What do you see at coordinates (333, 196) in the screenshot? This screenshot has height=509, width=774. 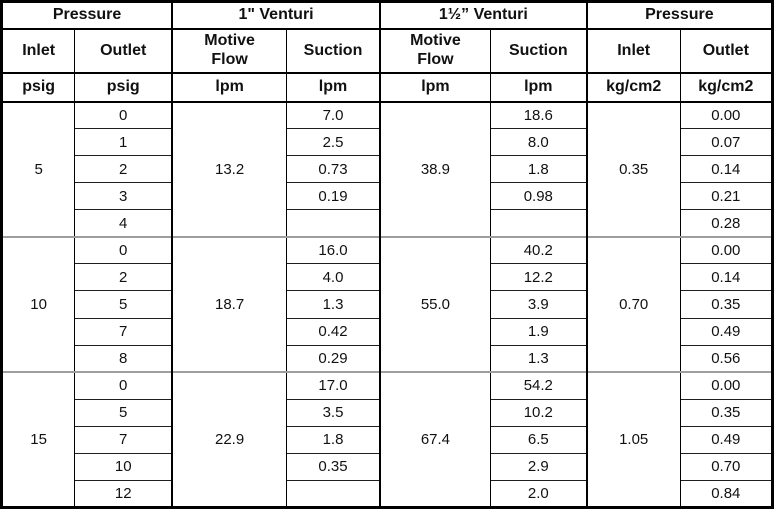 I see `cell-suction-1in: 0.19` at bounding box center [333, 196].